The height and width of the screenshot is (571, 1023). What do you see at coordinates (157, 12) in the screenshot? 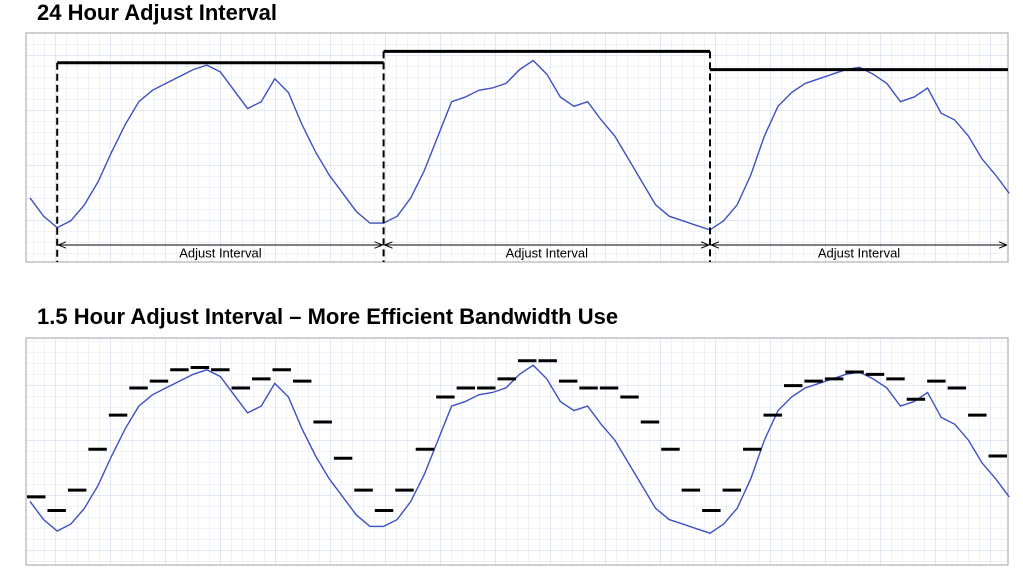
I see `chart-title: 24 Hour Adjust Interval` at bounding box center [157, 12].